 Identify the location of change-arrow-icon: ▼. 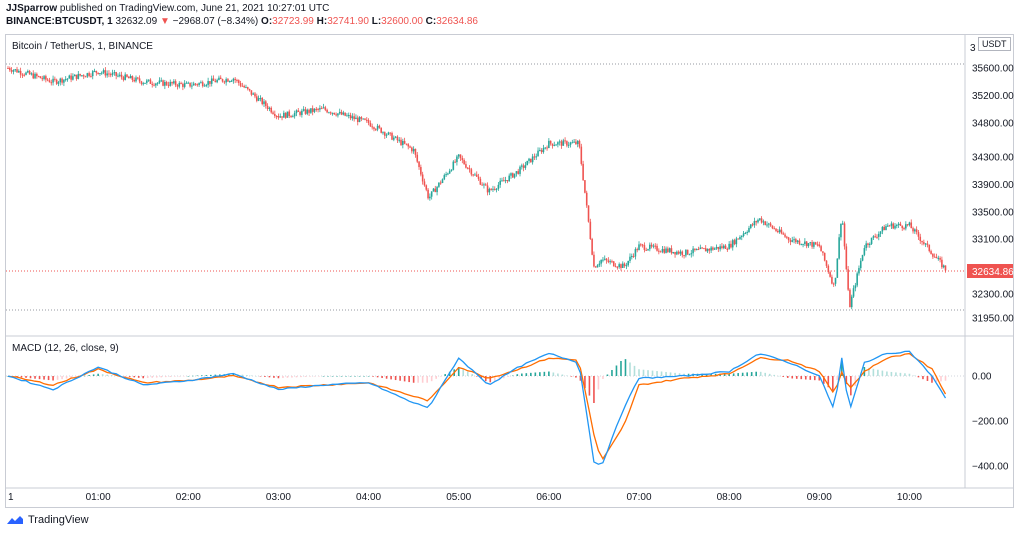
(164, 21).